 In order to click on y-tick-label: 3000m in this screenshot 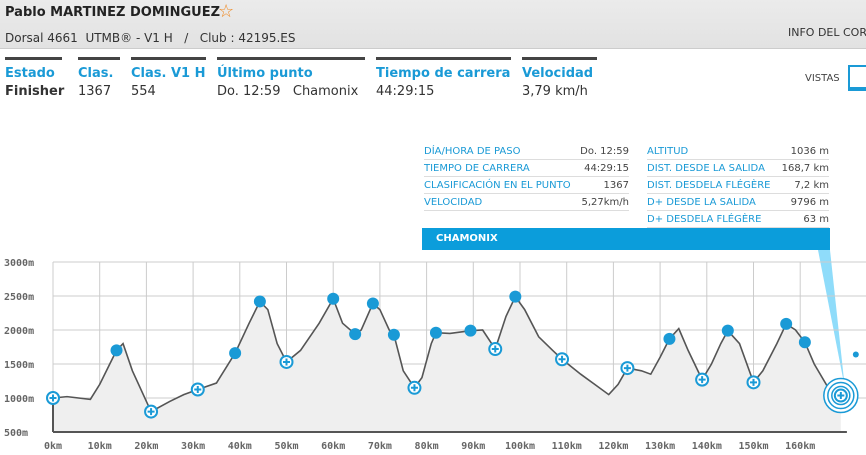, I will do `click(19, 263)`.